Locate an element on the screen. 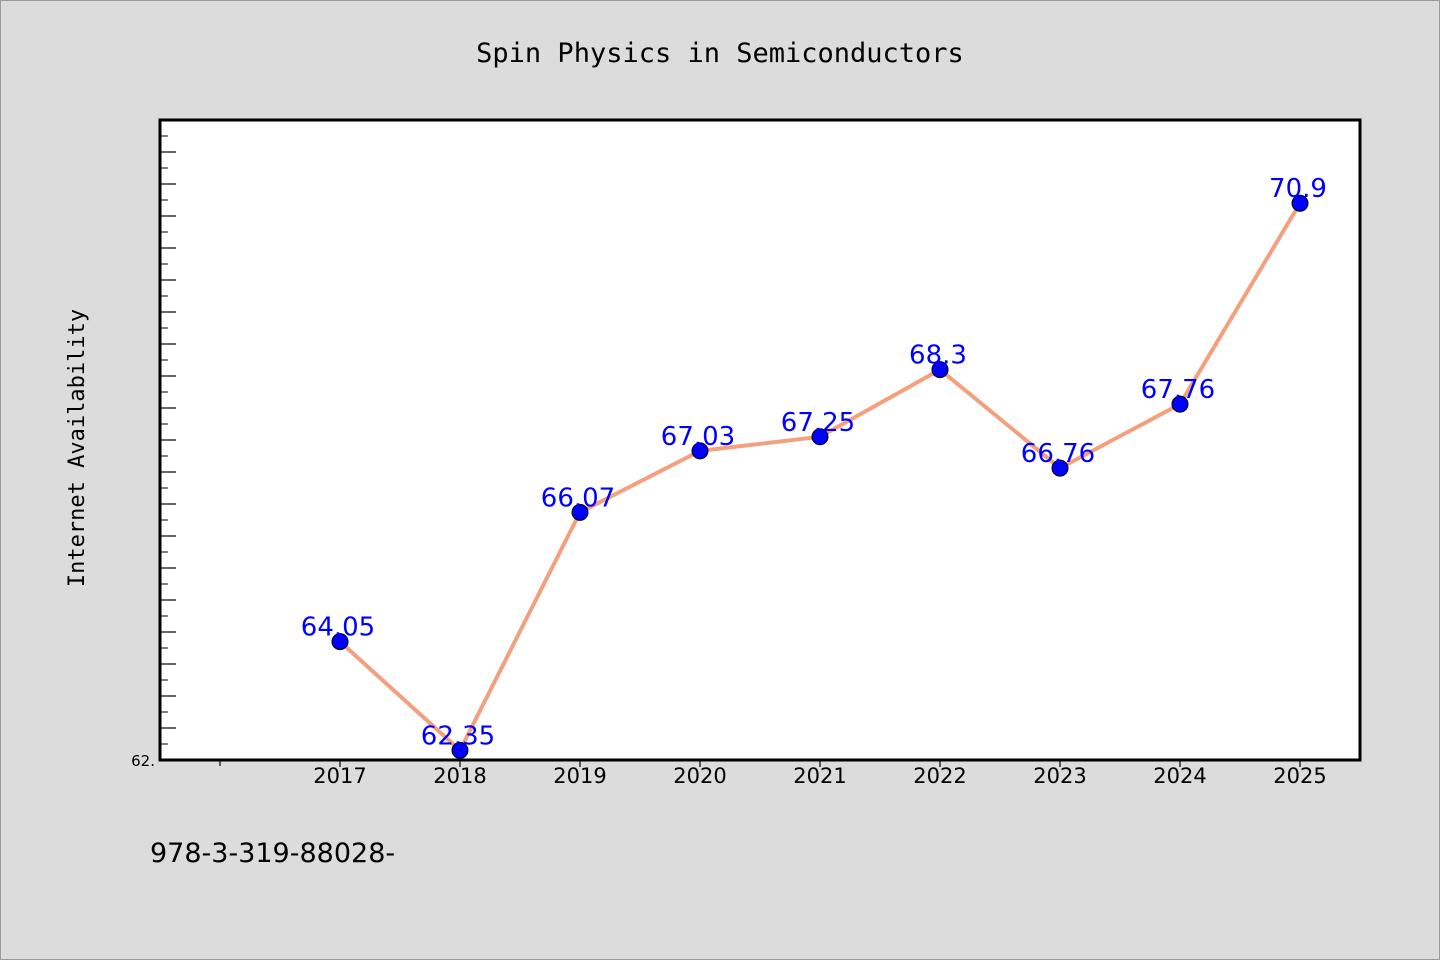  x-tick-label: 2024 is located at coordinates (1179, 776).